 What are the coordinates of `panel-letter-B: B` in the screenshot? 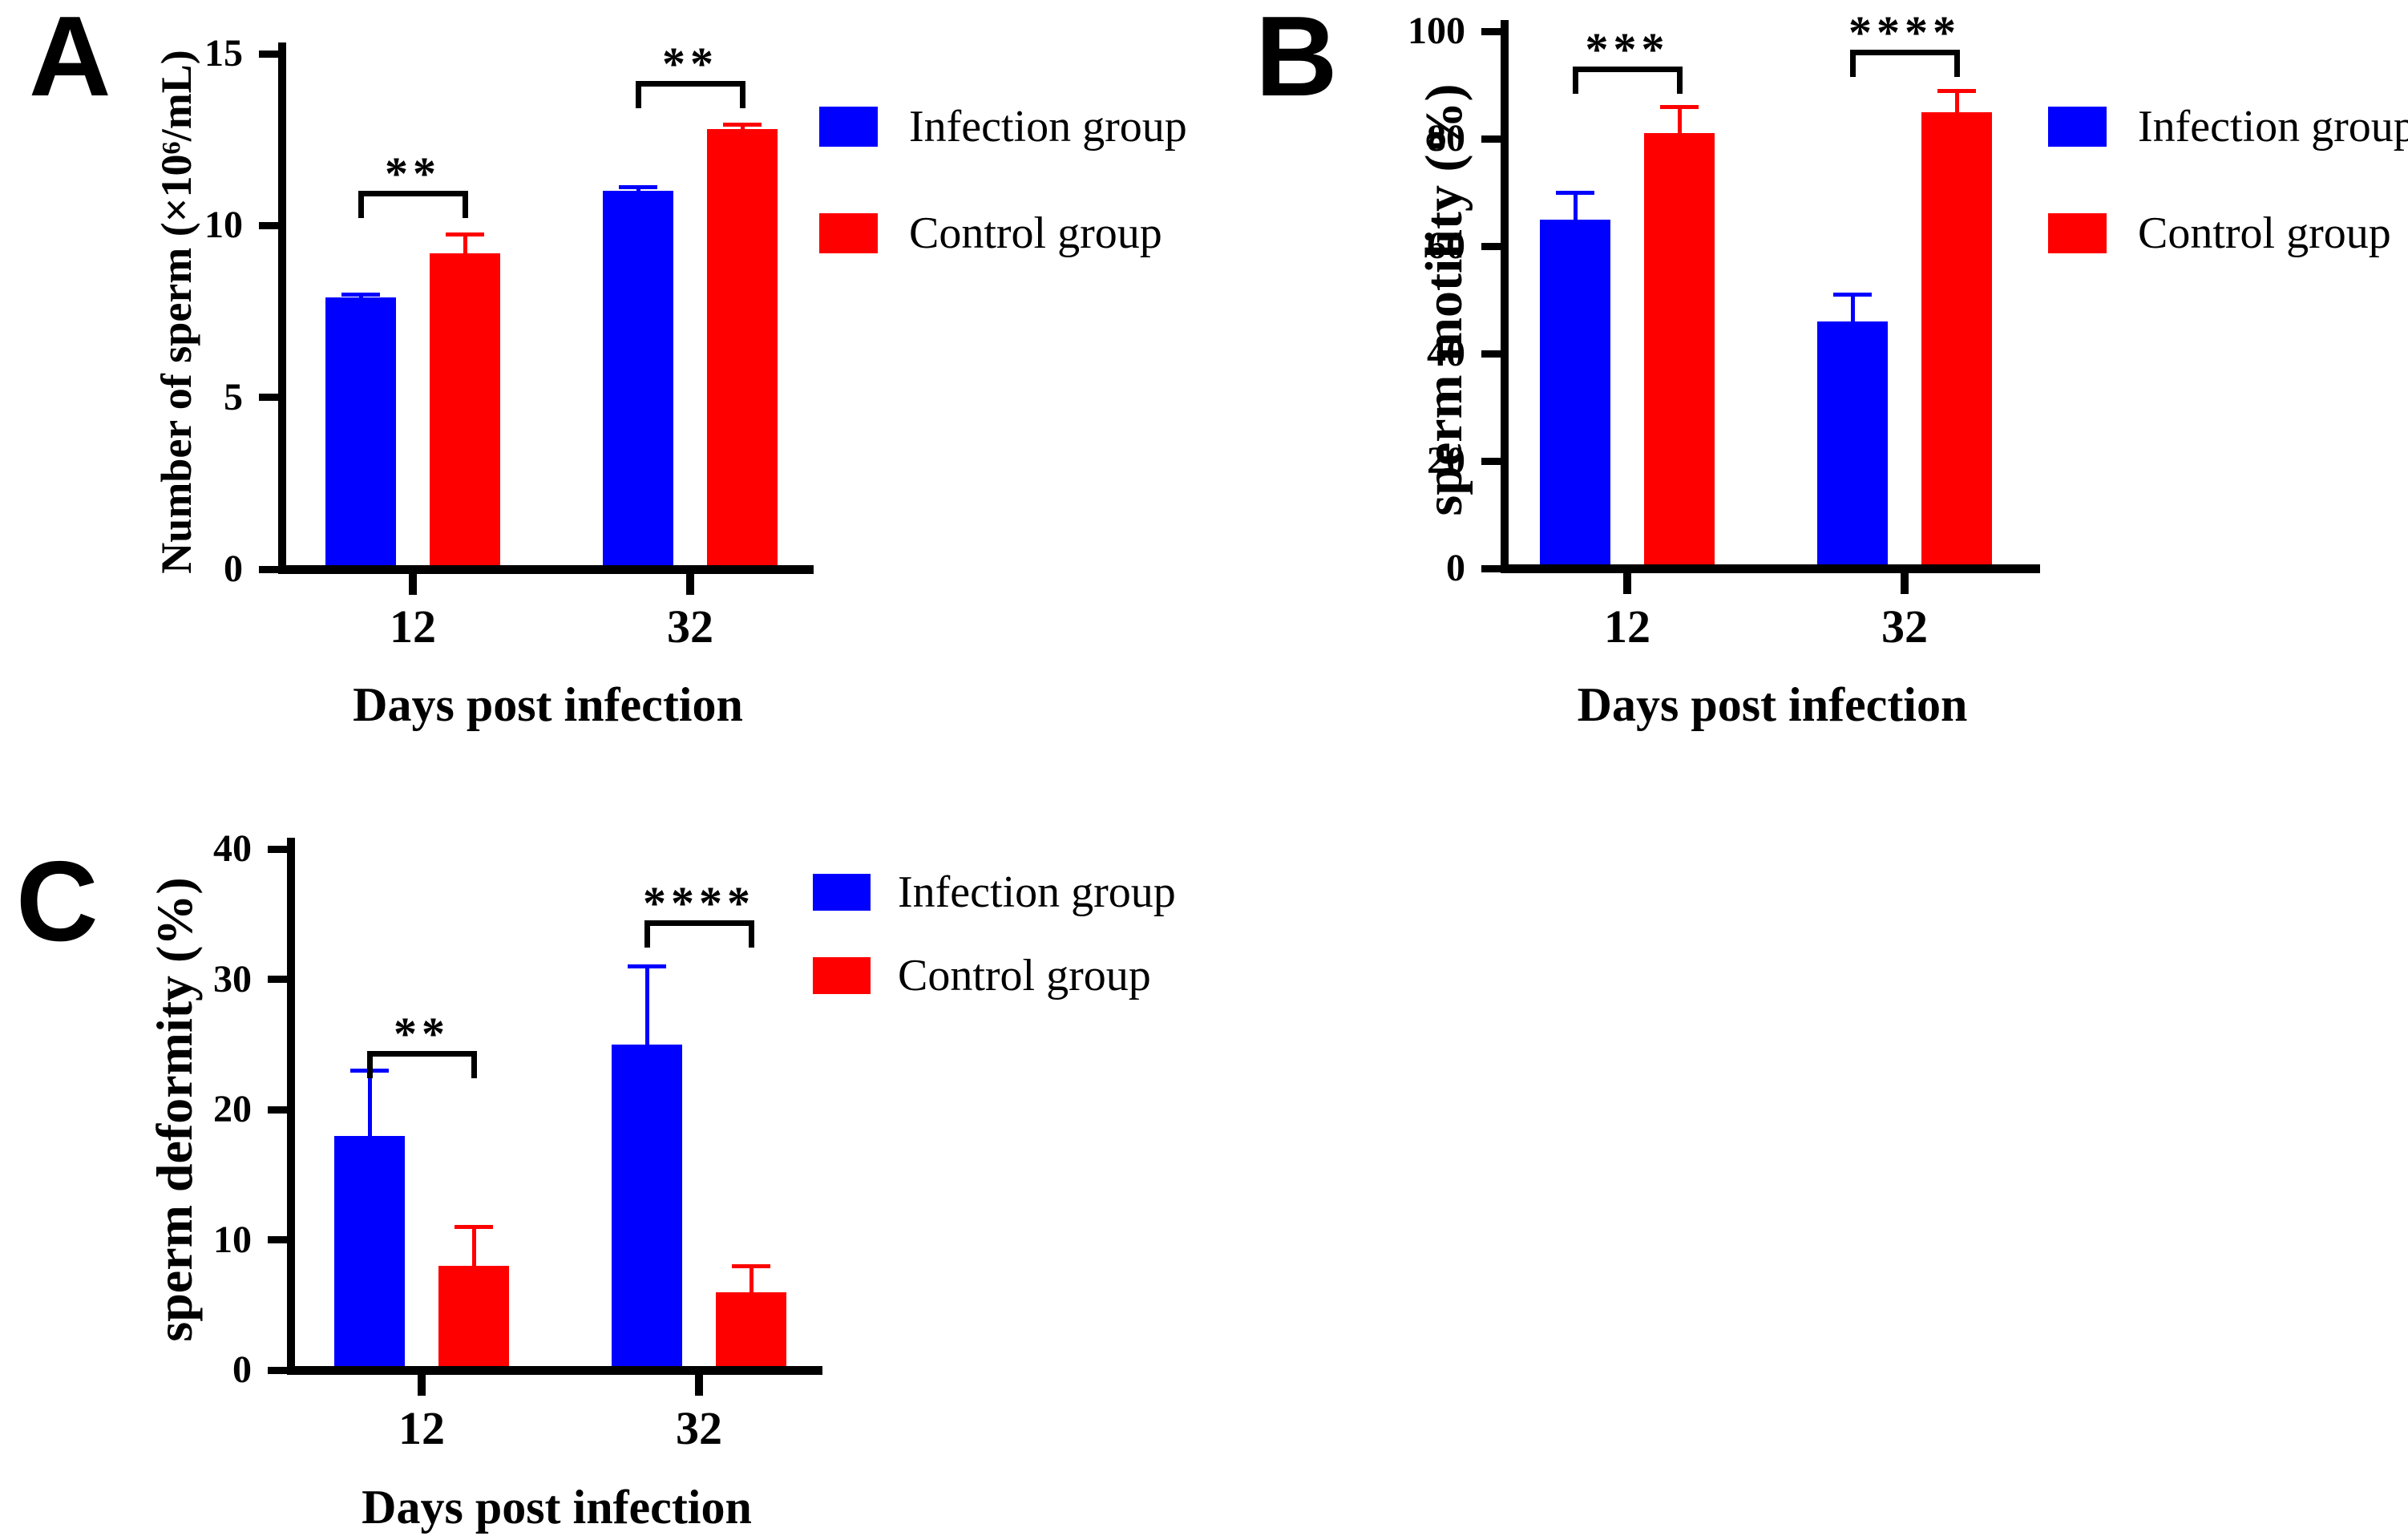 It's located at (1296, 60).